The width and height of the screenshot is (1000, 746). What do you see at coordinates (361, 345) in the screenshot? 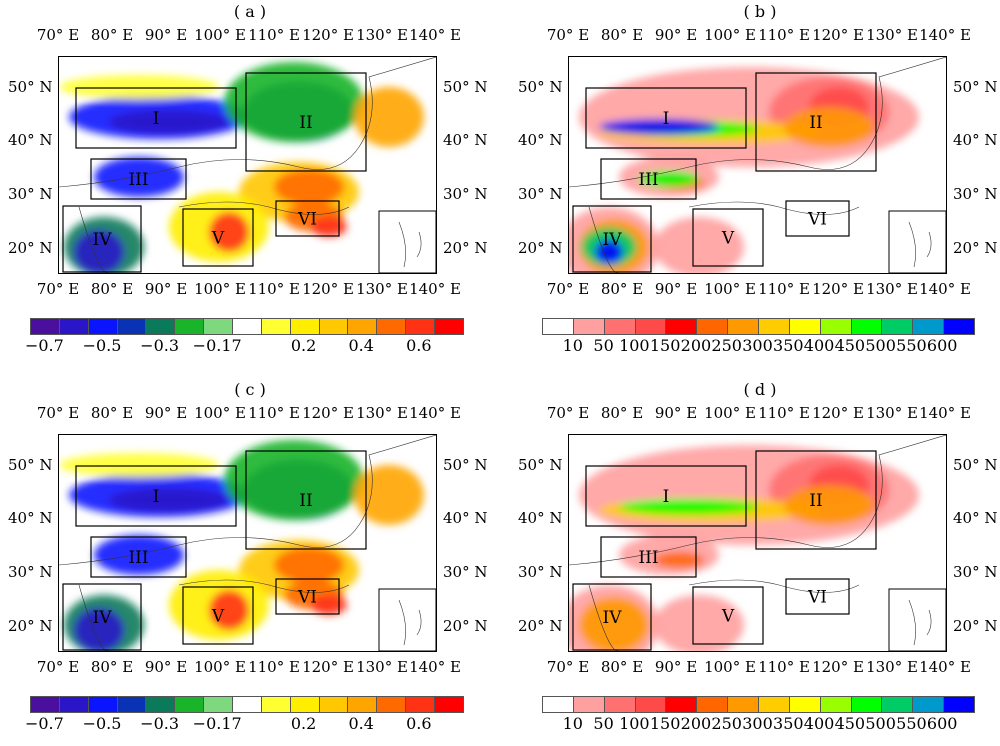
I see `colorbar-label: 0.4` at bounding box center [361, 345].